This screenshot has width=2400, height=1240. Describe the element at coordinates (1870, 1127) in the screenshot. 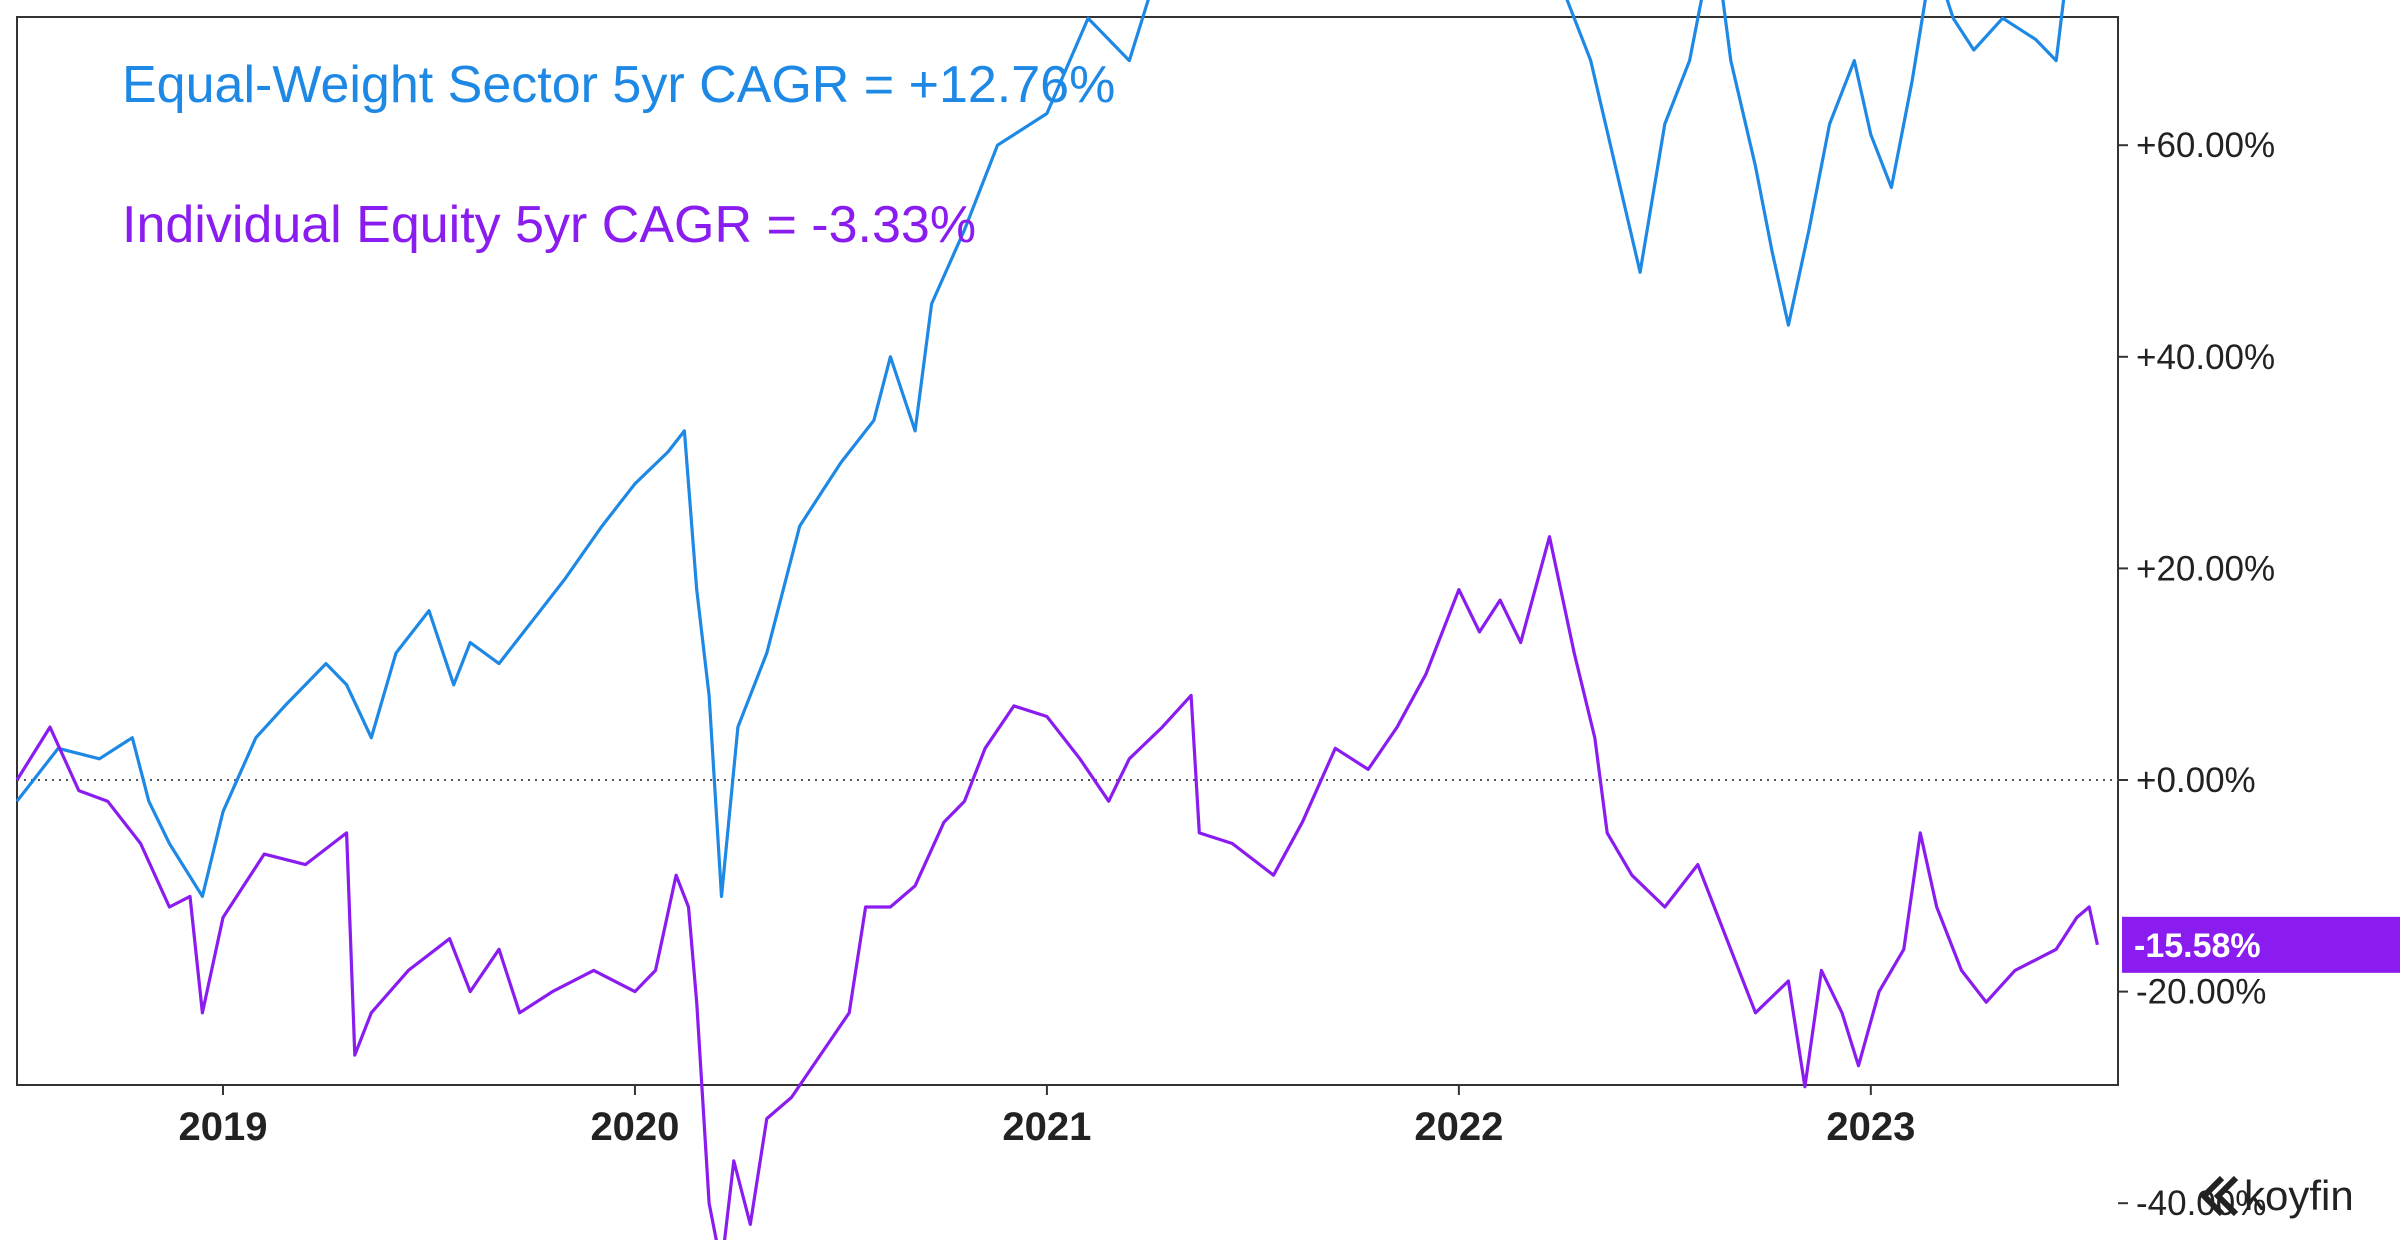

I see `x-tick-label: 2023` at that location.